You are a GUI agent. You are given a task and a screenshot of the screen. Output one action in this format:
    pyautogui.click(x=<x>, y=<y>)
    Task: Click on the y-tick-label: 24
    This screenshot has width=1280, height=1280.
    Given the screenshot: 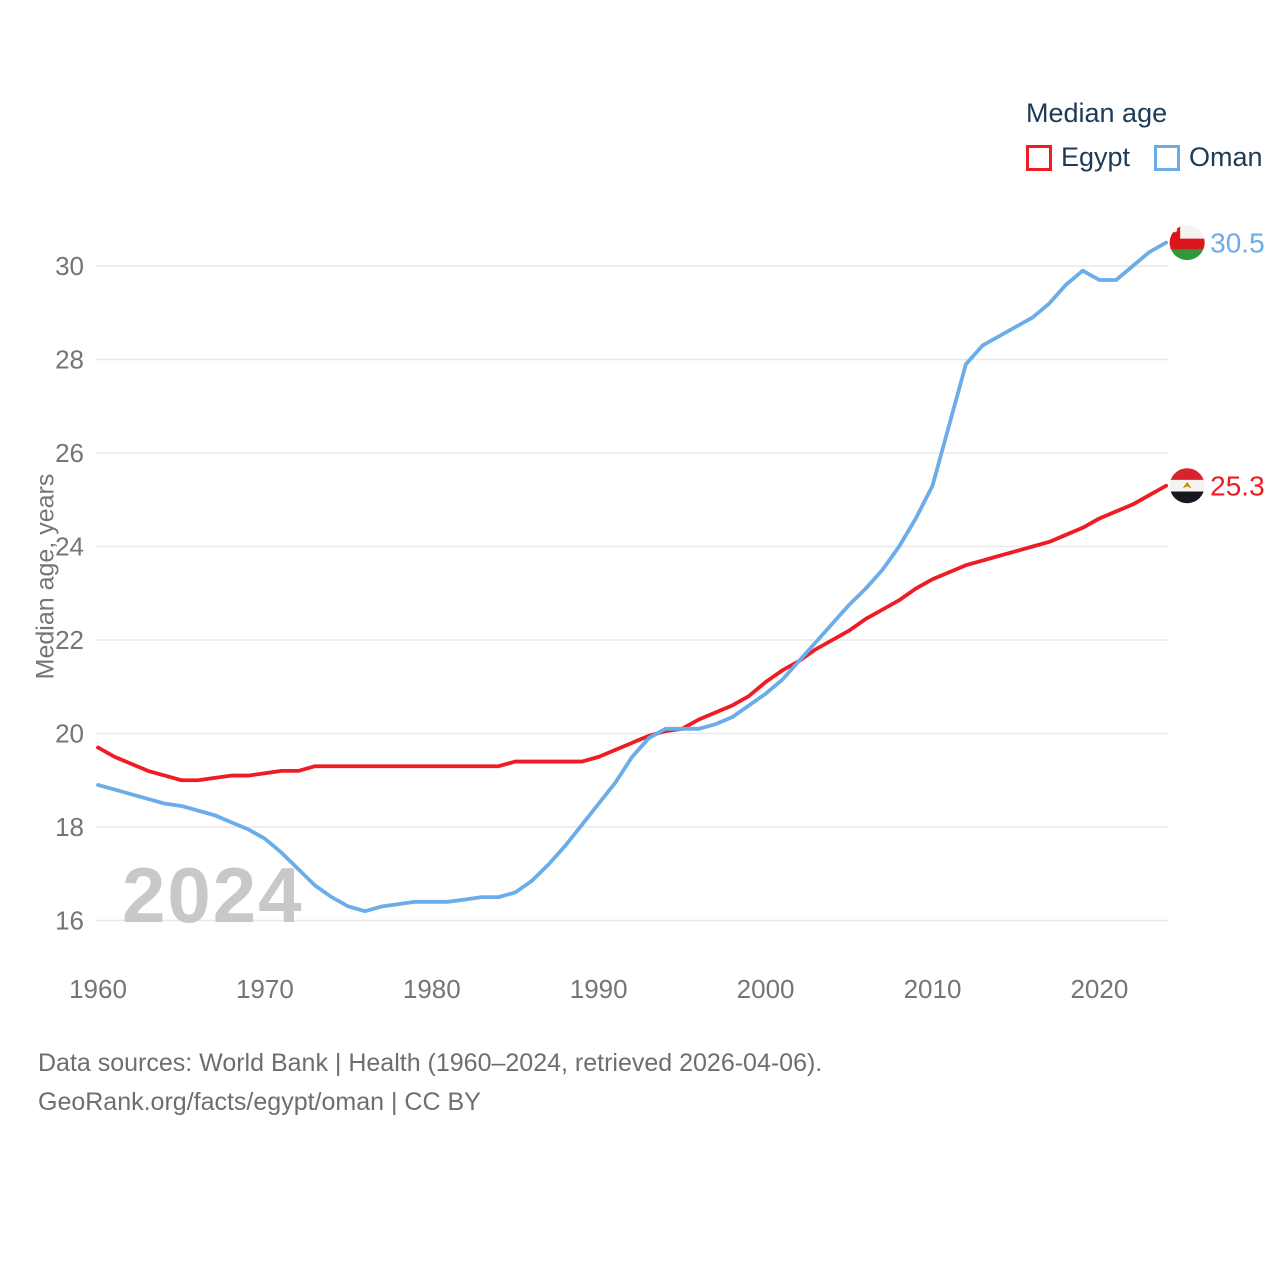 What is the action you would take?
    pyautogui.click(x=69, y=547)
    